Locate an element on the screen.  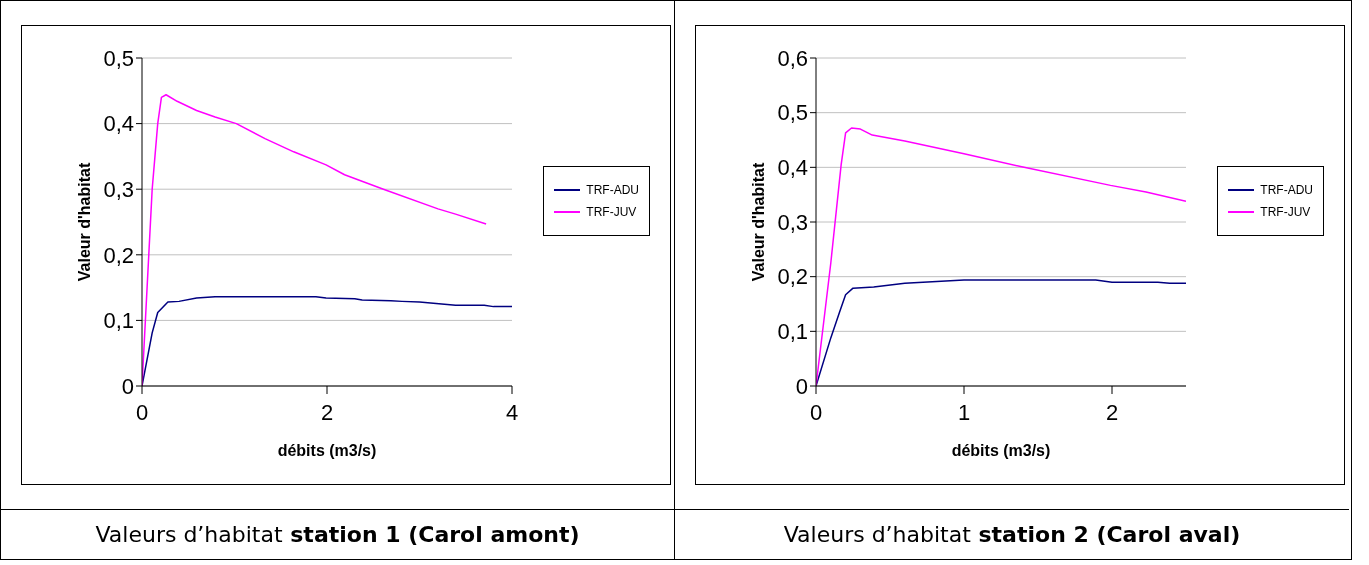
x-tick-label: 4 is located at coordinates (512, 412).